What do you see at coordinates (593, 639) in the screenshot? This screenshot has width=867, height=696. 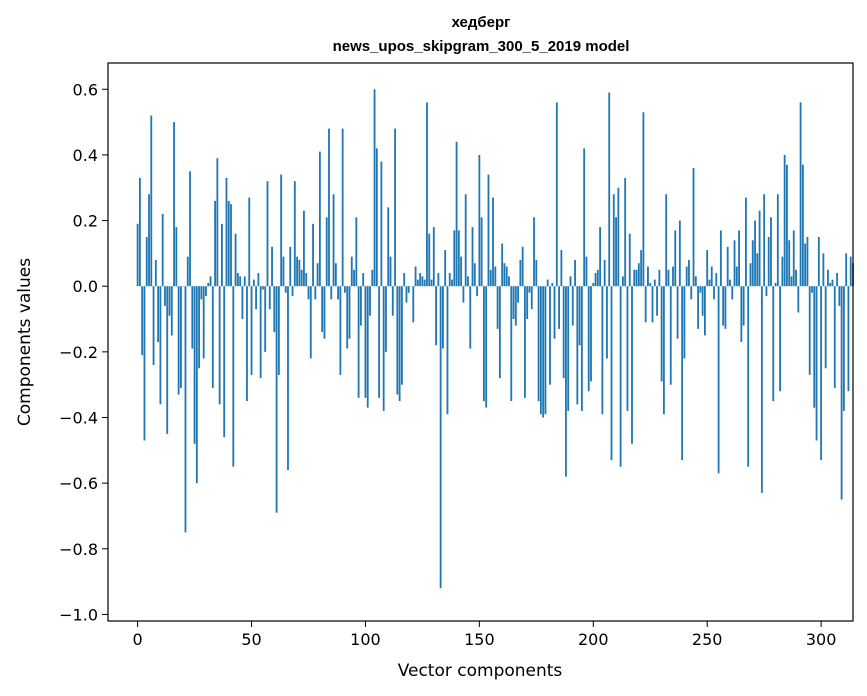 I see `x-tick-label: 200` at bounding box center [593, 639].